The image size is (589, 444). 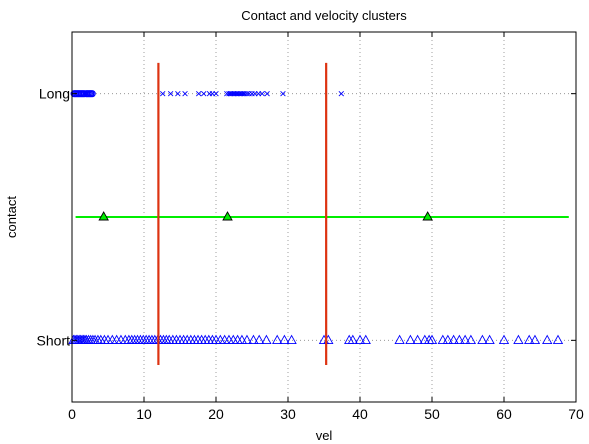 What do you see at coordinates (216, 414) in the screenshot?
I see `x-tick-label: 20` at bounding box center [216, 414].